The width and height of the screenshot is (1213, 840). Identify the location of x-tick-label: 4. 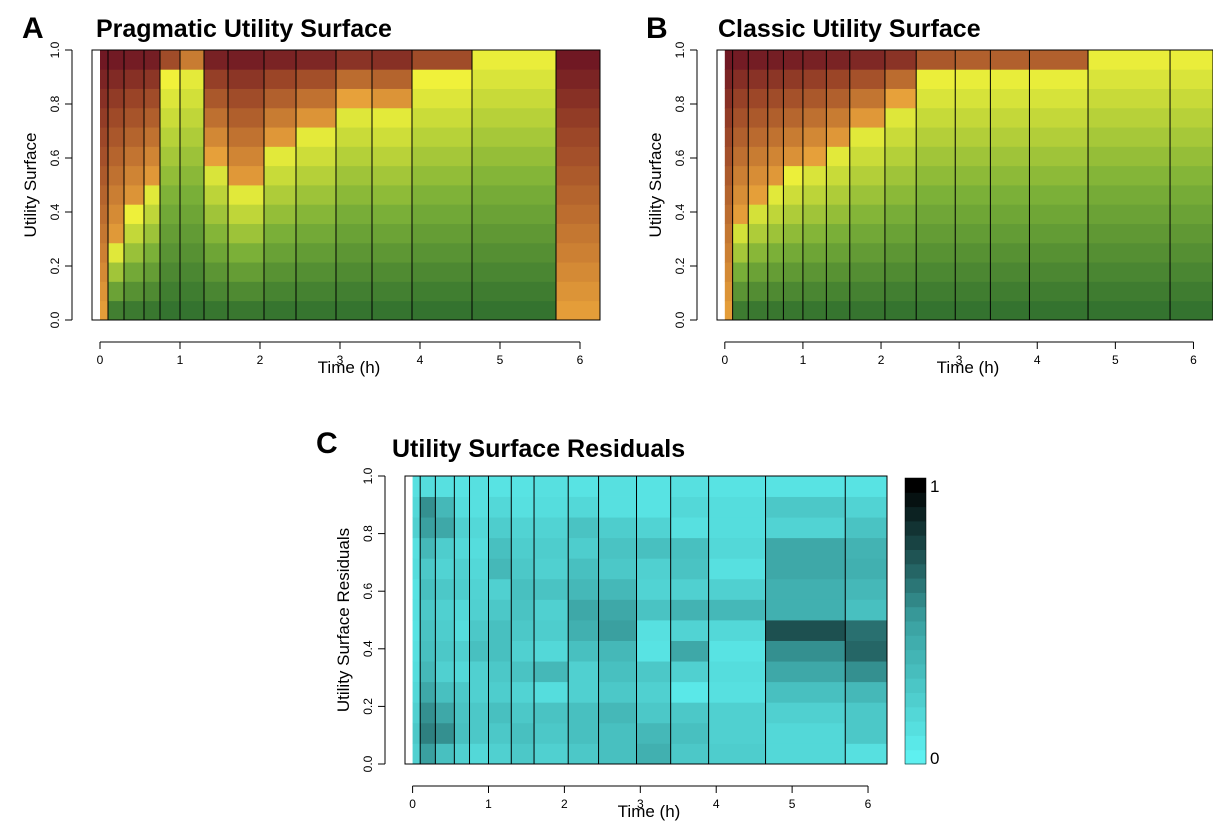
(1037, 360).